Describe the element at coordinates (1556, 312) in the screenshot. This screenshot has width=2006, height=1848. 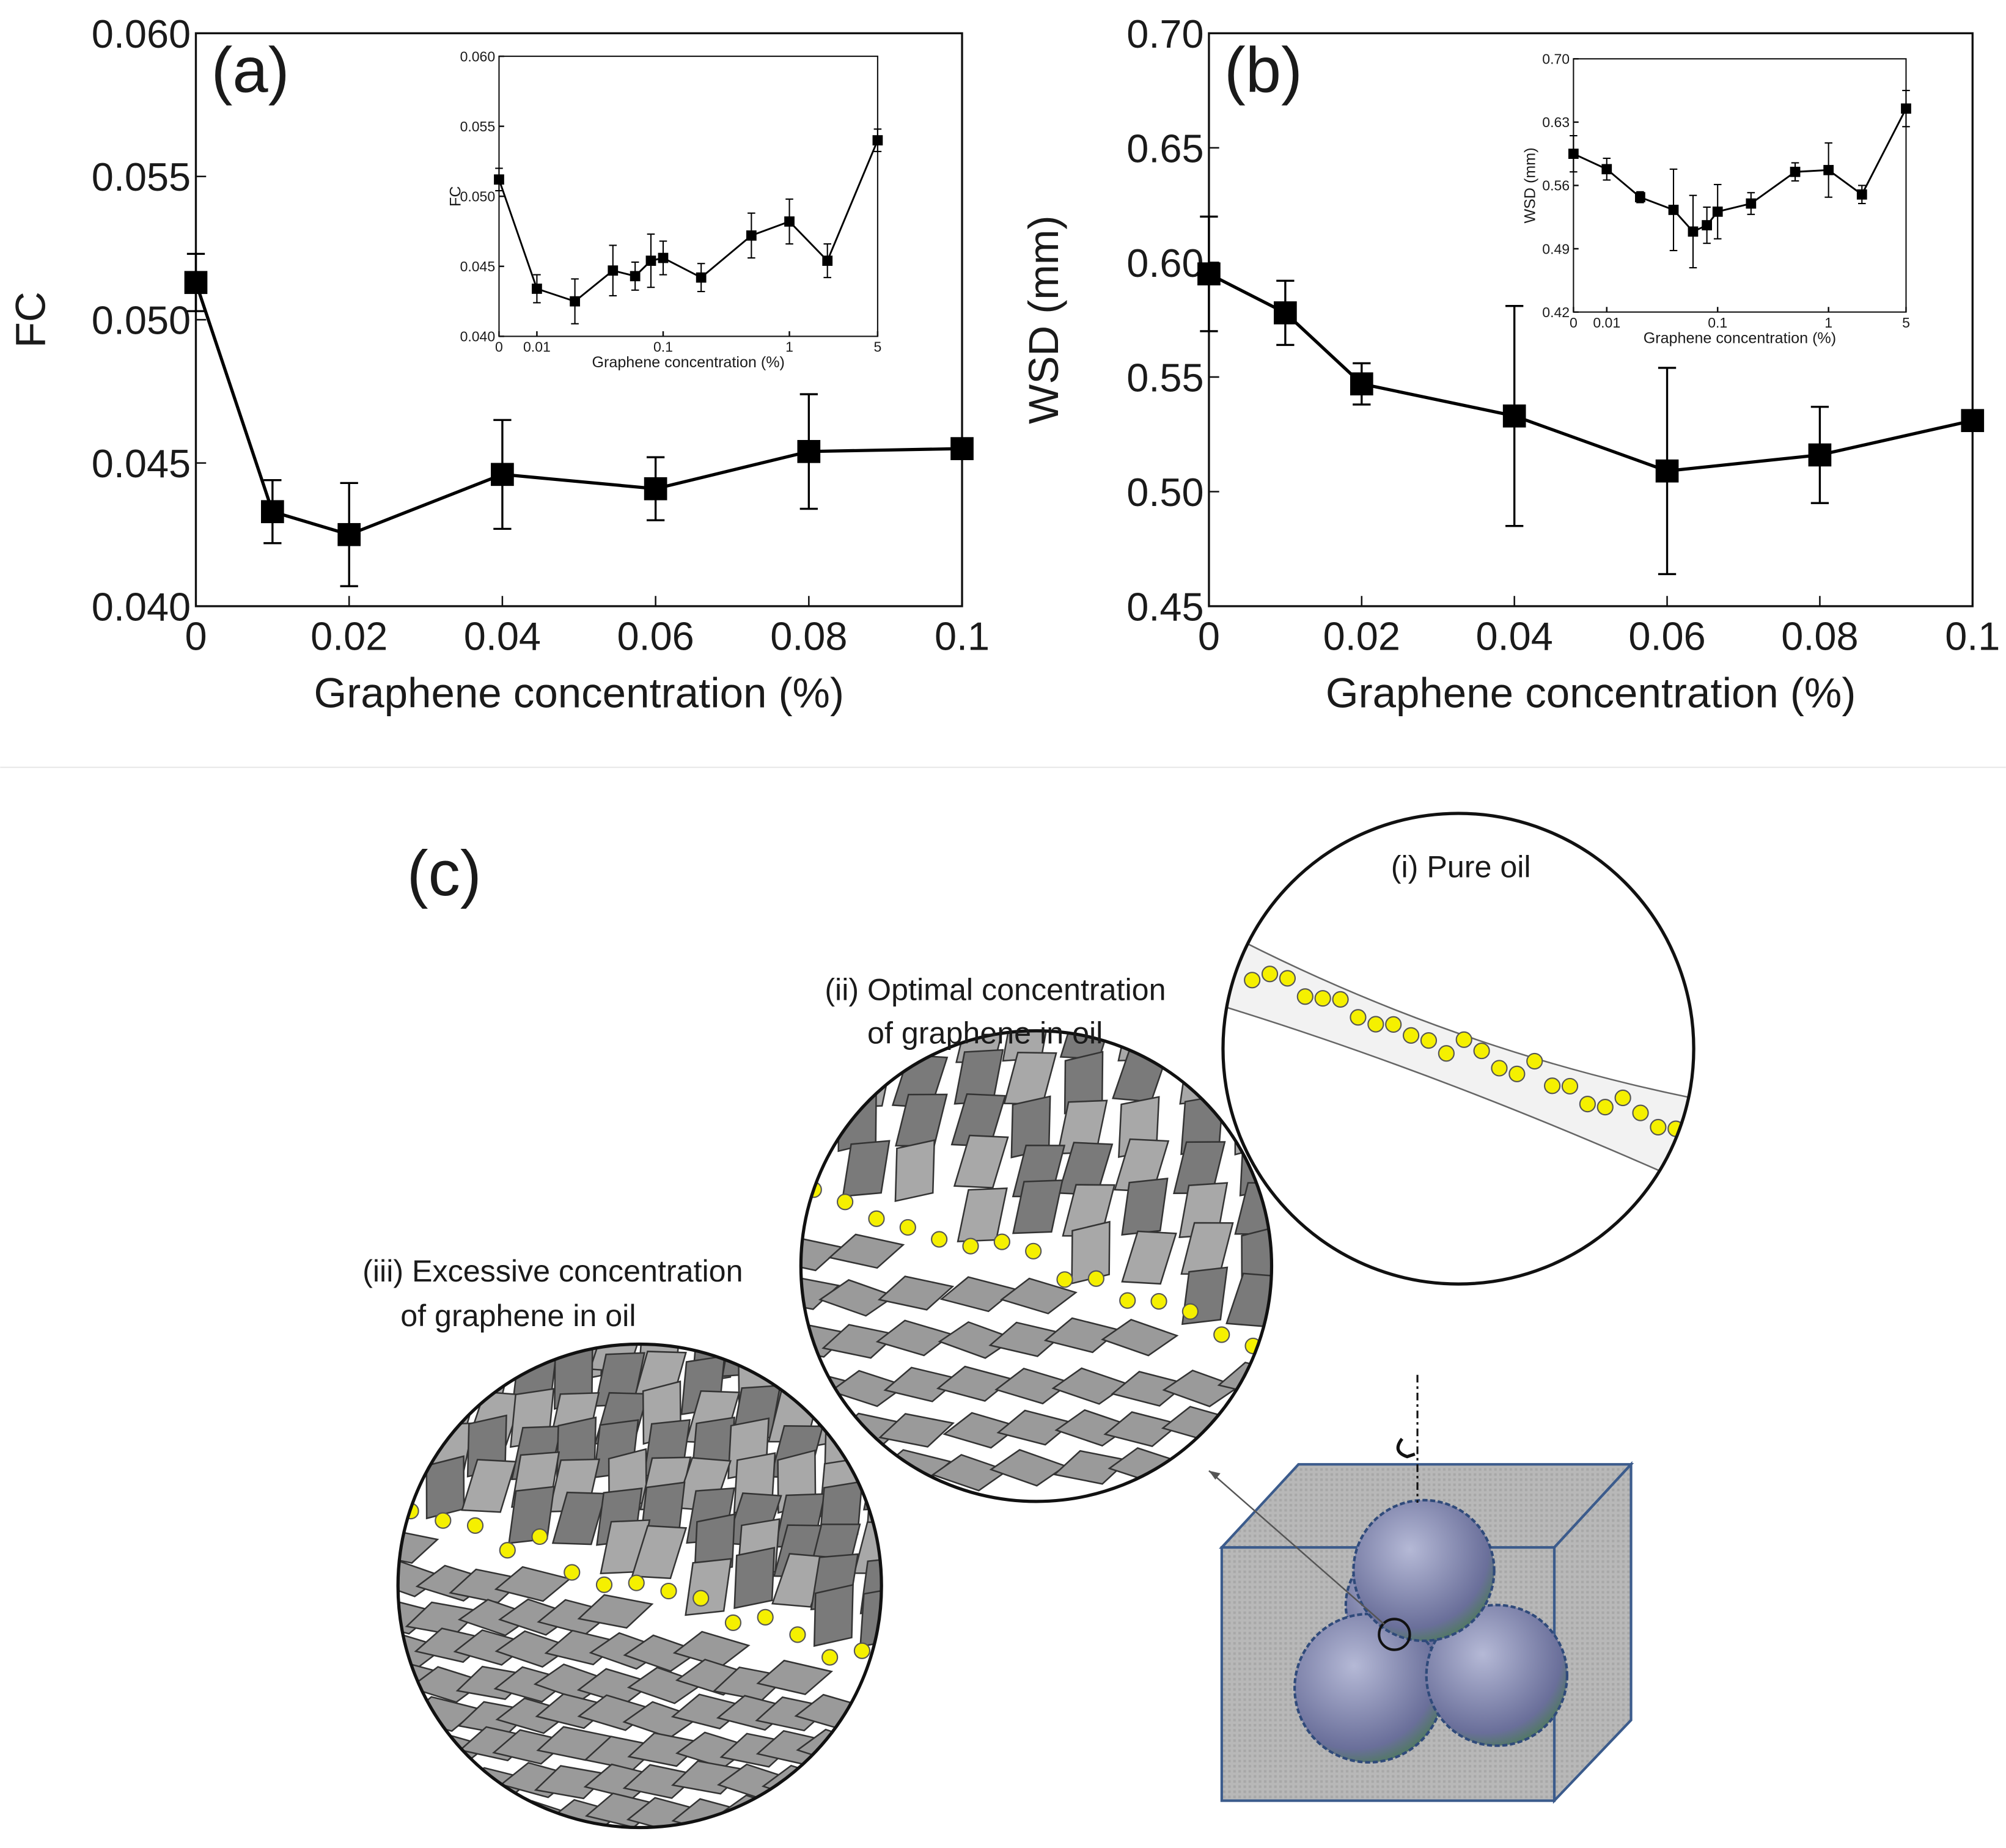
I see `y-tick-label: 0.42` at that location.